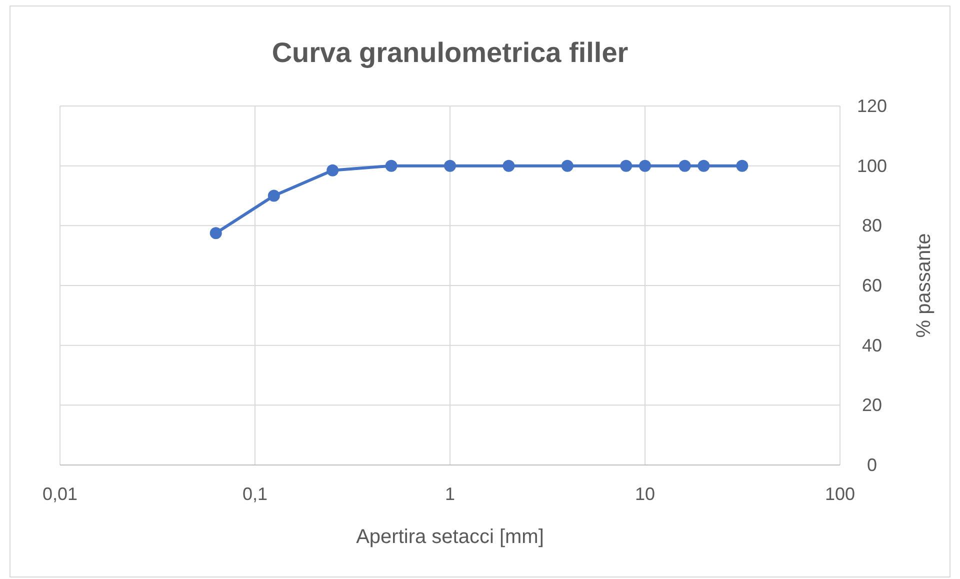  Describe the element at coordinates (255, 494) in the screenshot. I see `x-tick-label: 0,1` at that location.